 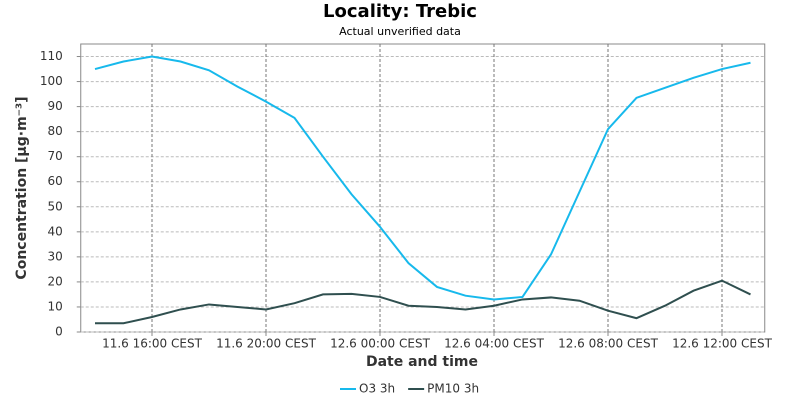 What do you see at coordinates (54, 231) in the screenshot?
I see `y-tick-label: 40` at bounding box center [54, 231].